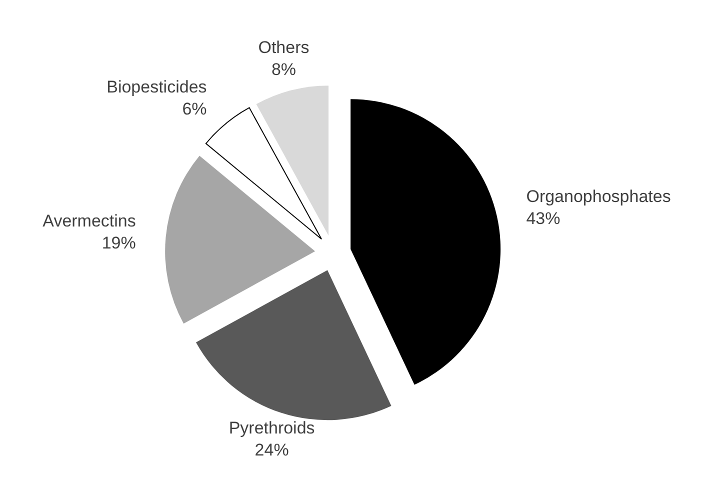 The image size is (715, 489). What do you see at coordinates (271, 450) in the screenshot?
I see `data-label: 24%` at bounding box center [271, 450].